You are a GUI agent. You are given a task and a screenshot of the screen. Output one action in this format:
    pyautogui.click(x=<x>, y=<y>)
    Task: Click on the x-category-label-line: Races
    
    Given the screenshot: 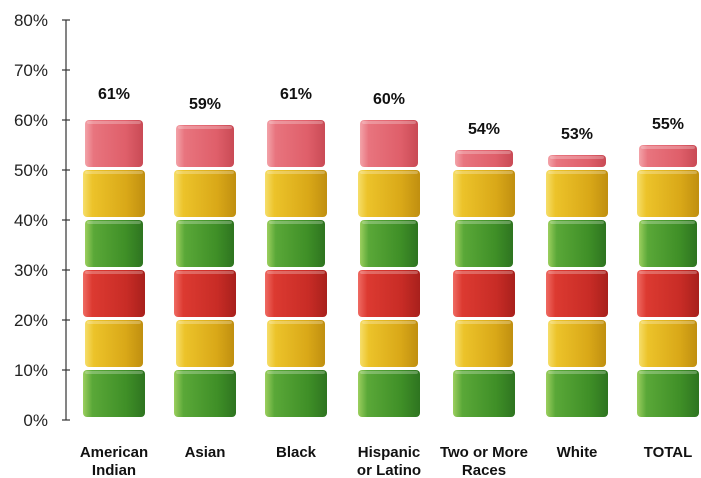 What is the action you would take?
    pyautogui.click(x=484, y=470)
    